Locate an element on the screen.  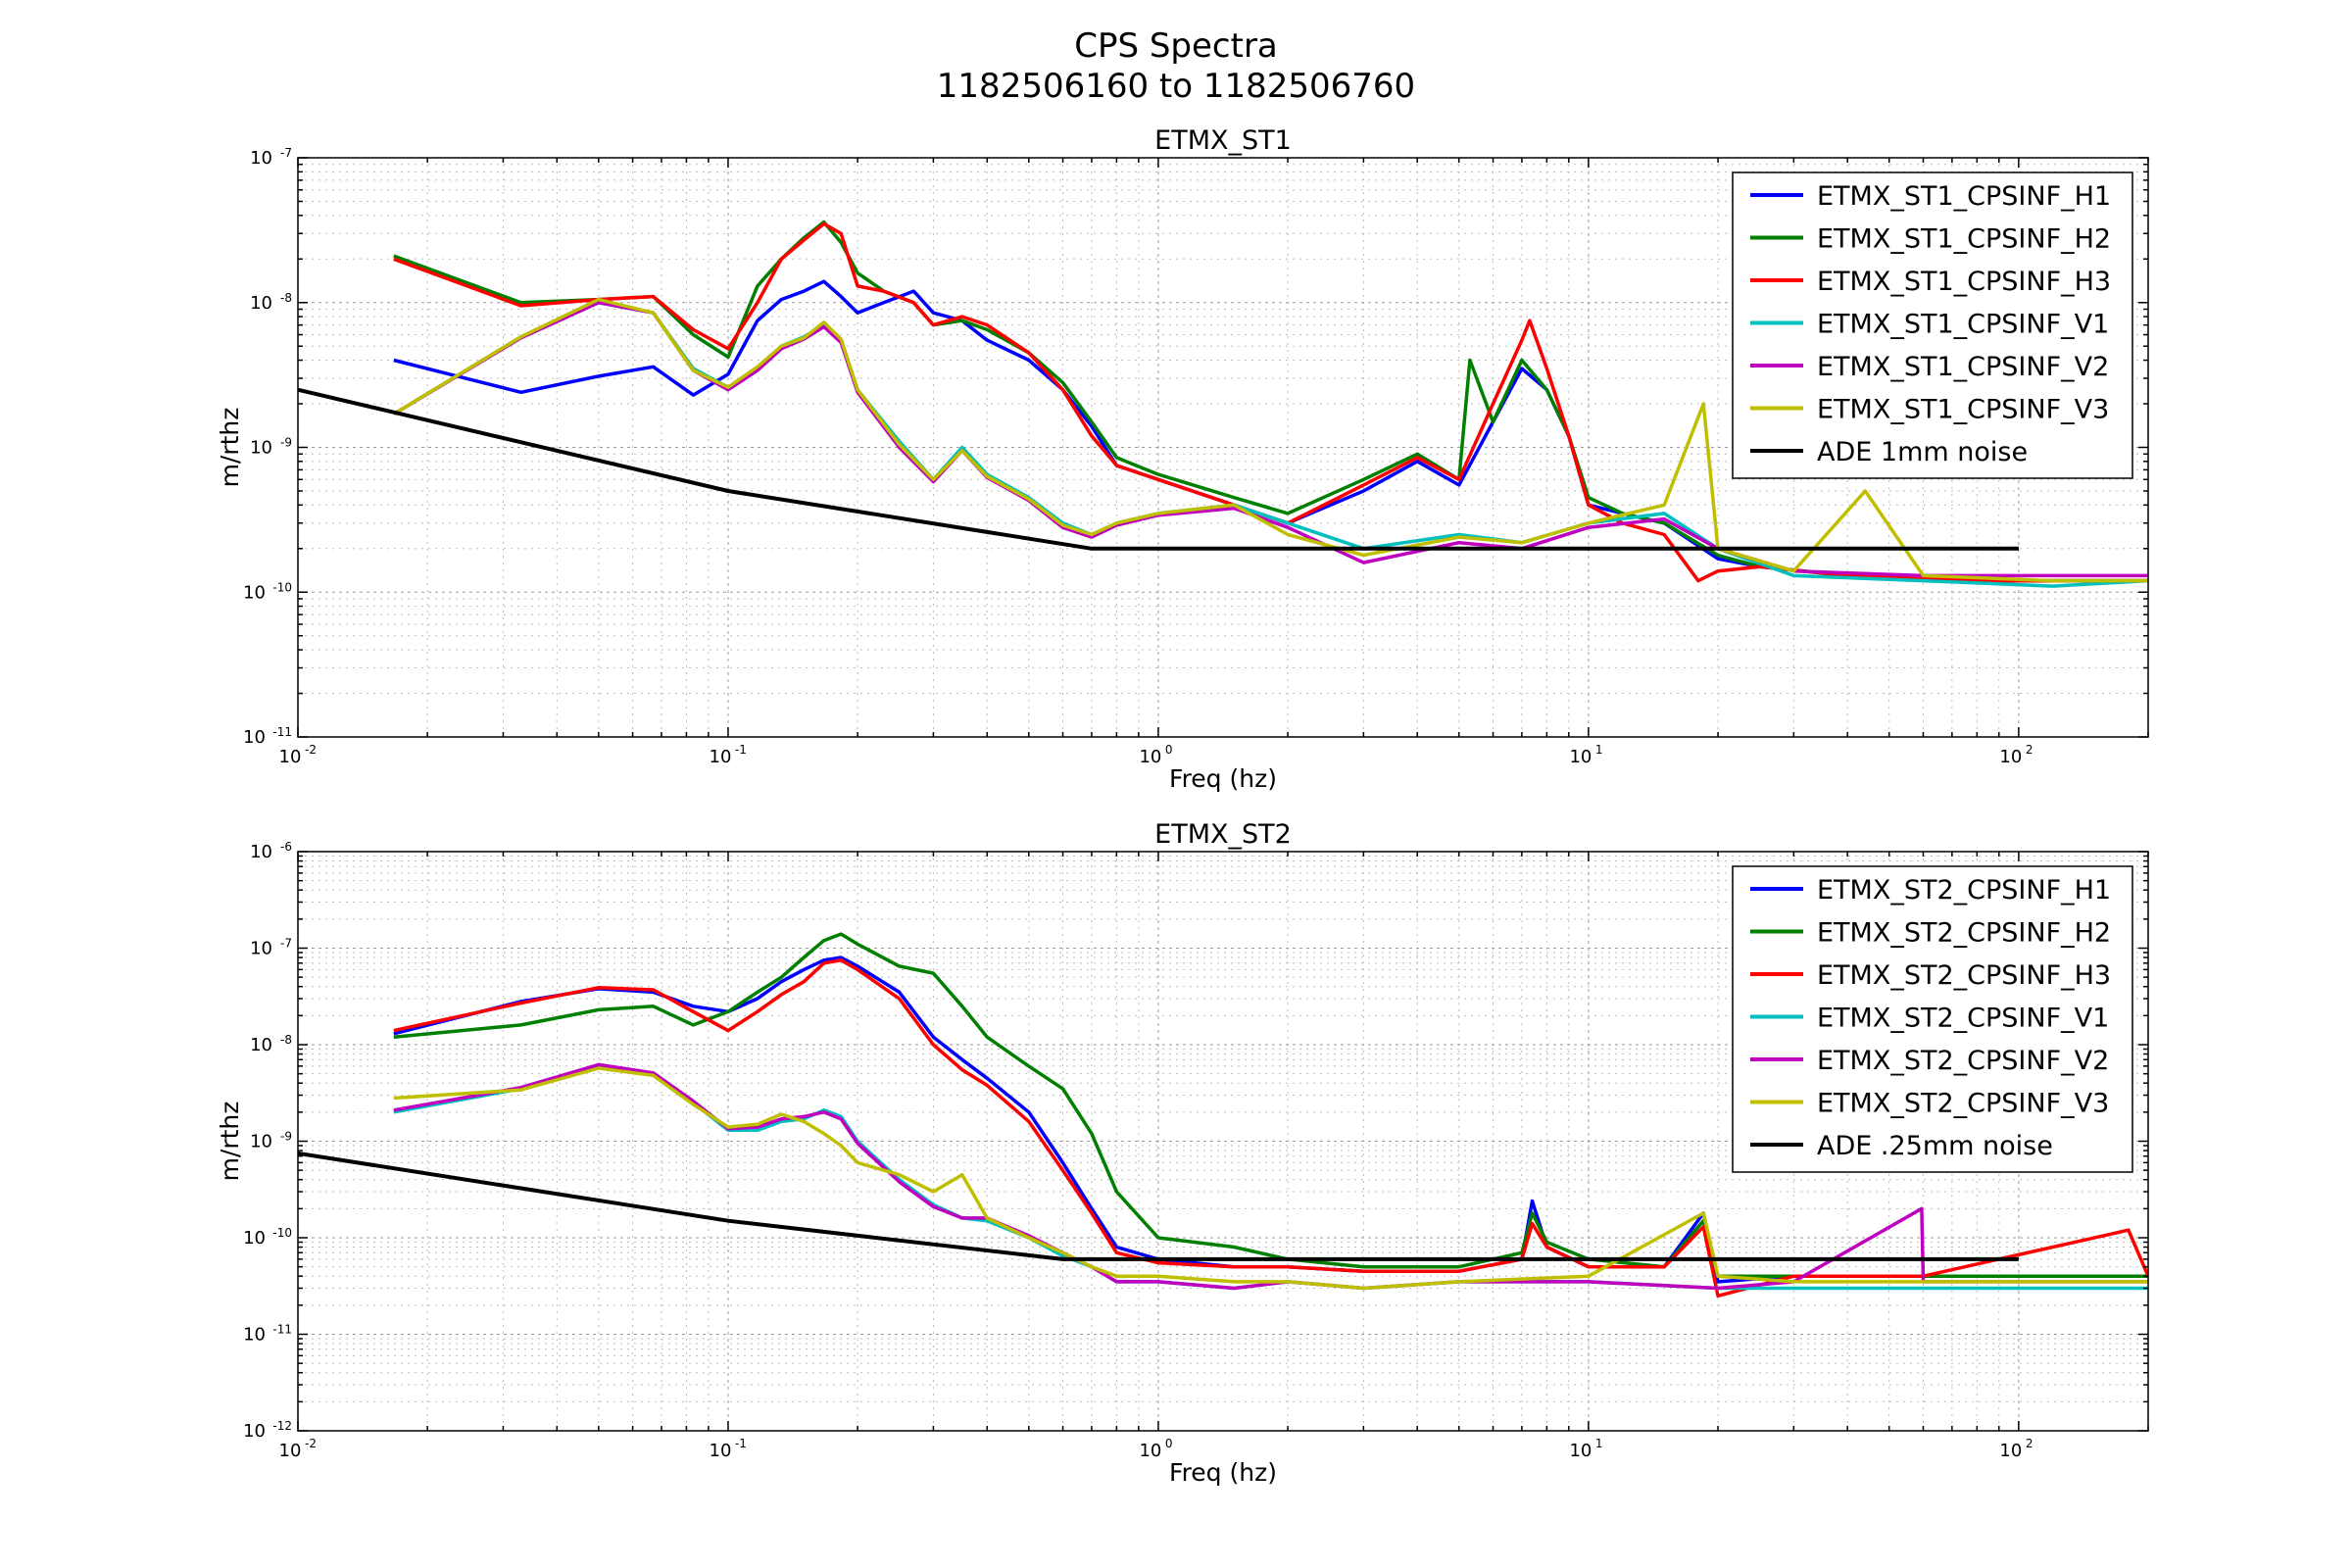
legend-label: ETMX_ST2_CPSINF_V2 is located at coordinates (1963, 1061).